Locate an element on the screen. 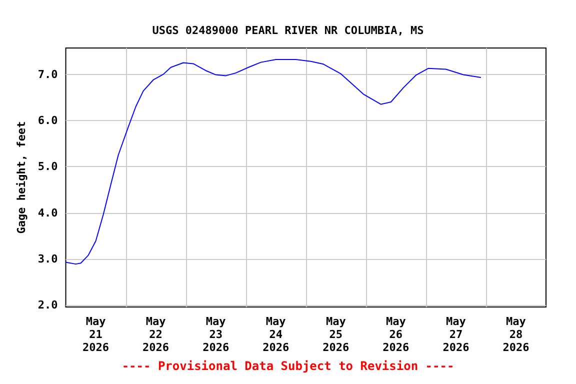 The width and height of the screenshot is (576, 384). y-tick-label: 3.0 is located at coordinates (48, 259).